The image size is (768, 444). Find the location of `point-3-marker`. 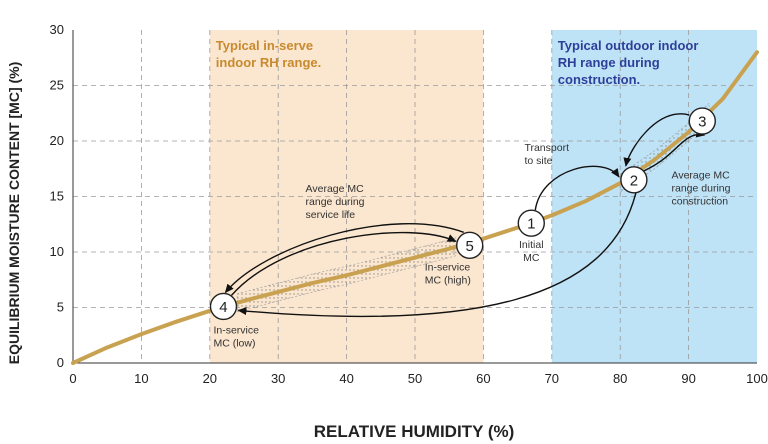

point-3-marker is located at coordinates (702, 121).